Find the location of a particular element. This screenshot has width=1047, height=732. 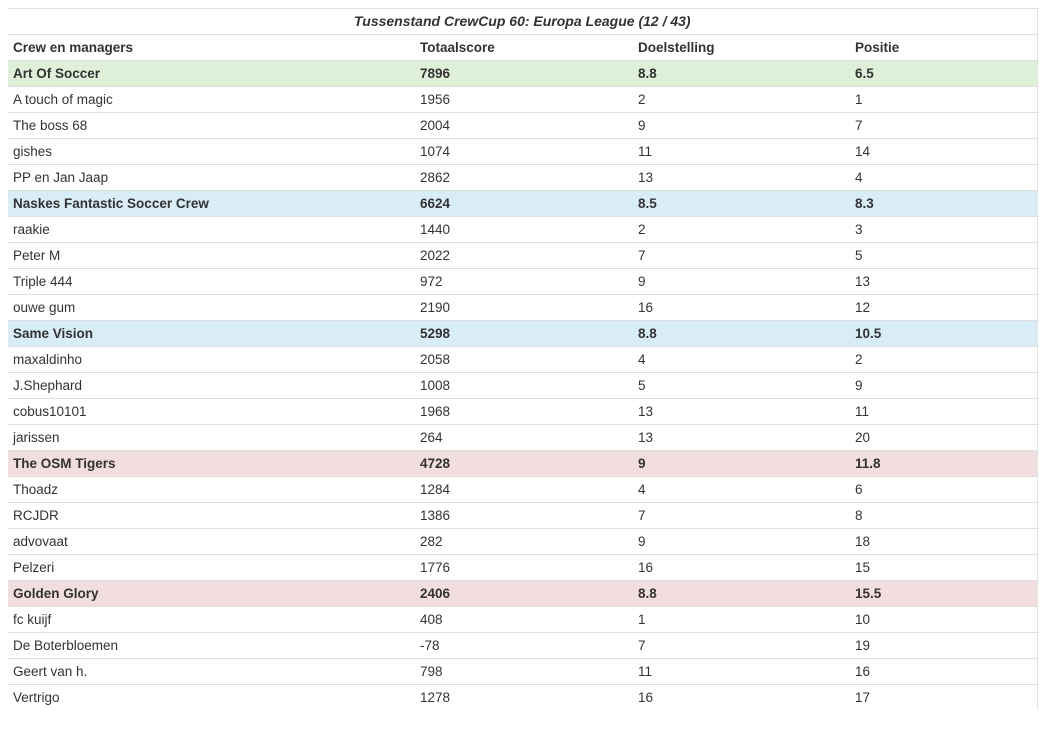

manager-row: ouwe gum 2190 16 12 is located at coordinates (523, 307).